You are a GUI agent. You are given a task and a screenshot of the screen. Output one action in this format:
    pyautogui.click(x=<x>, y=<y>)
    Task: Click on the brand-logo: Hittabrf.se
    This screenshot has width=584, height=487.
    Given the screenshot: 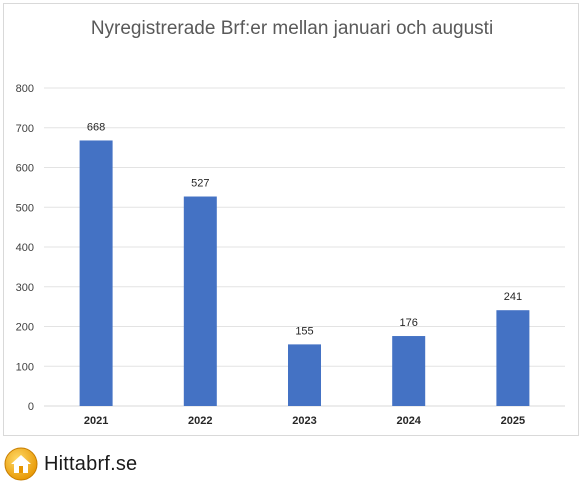 What is the action you would take?
    pyautogui.click(x=70, y=464)
    